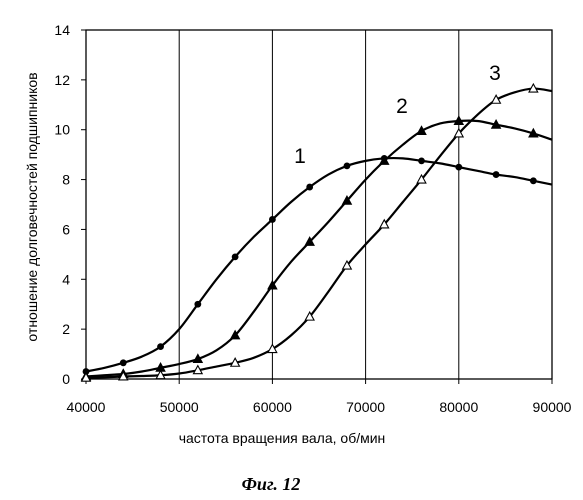 This screenshot has height=500, width=583. What do you see at coordinates (62, 80) in the screenshot?
I see `y-tick-label: 12` at bounding box center [62, 80].